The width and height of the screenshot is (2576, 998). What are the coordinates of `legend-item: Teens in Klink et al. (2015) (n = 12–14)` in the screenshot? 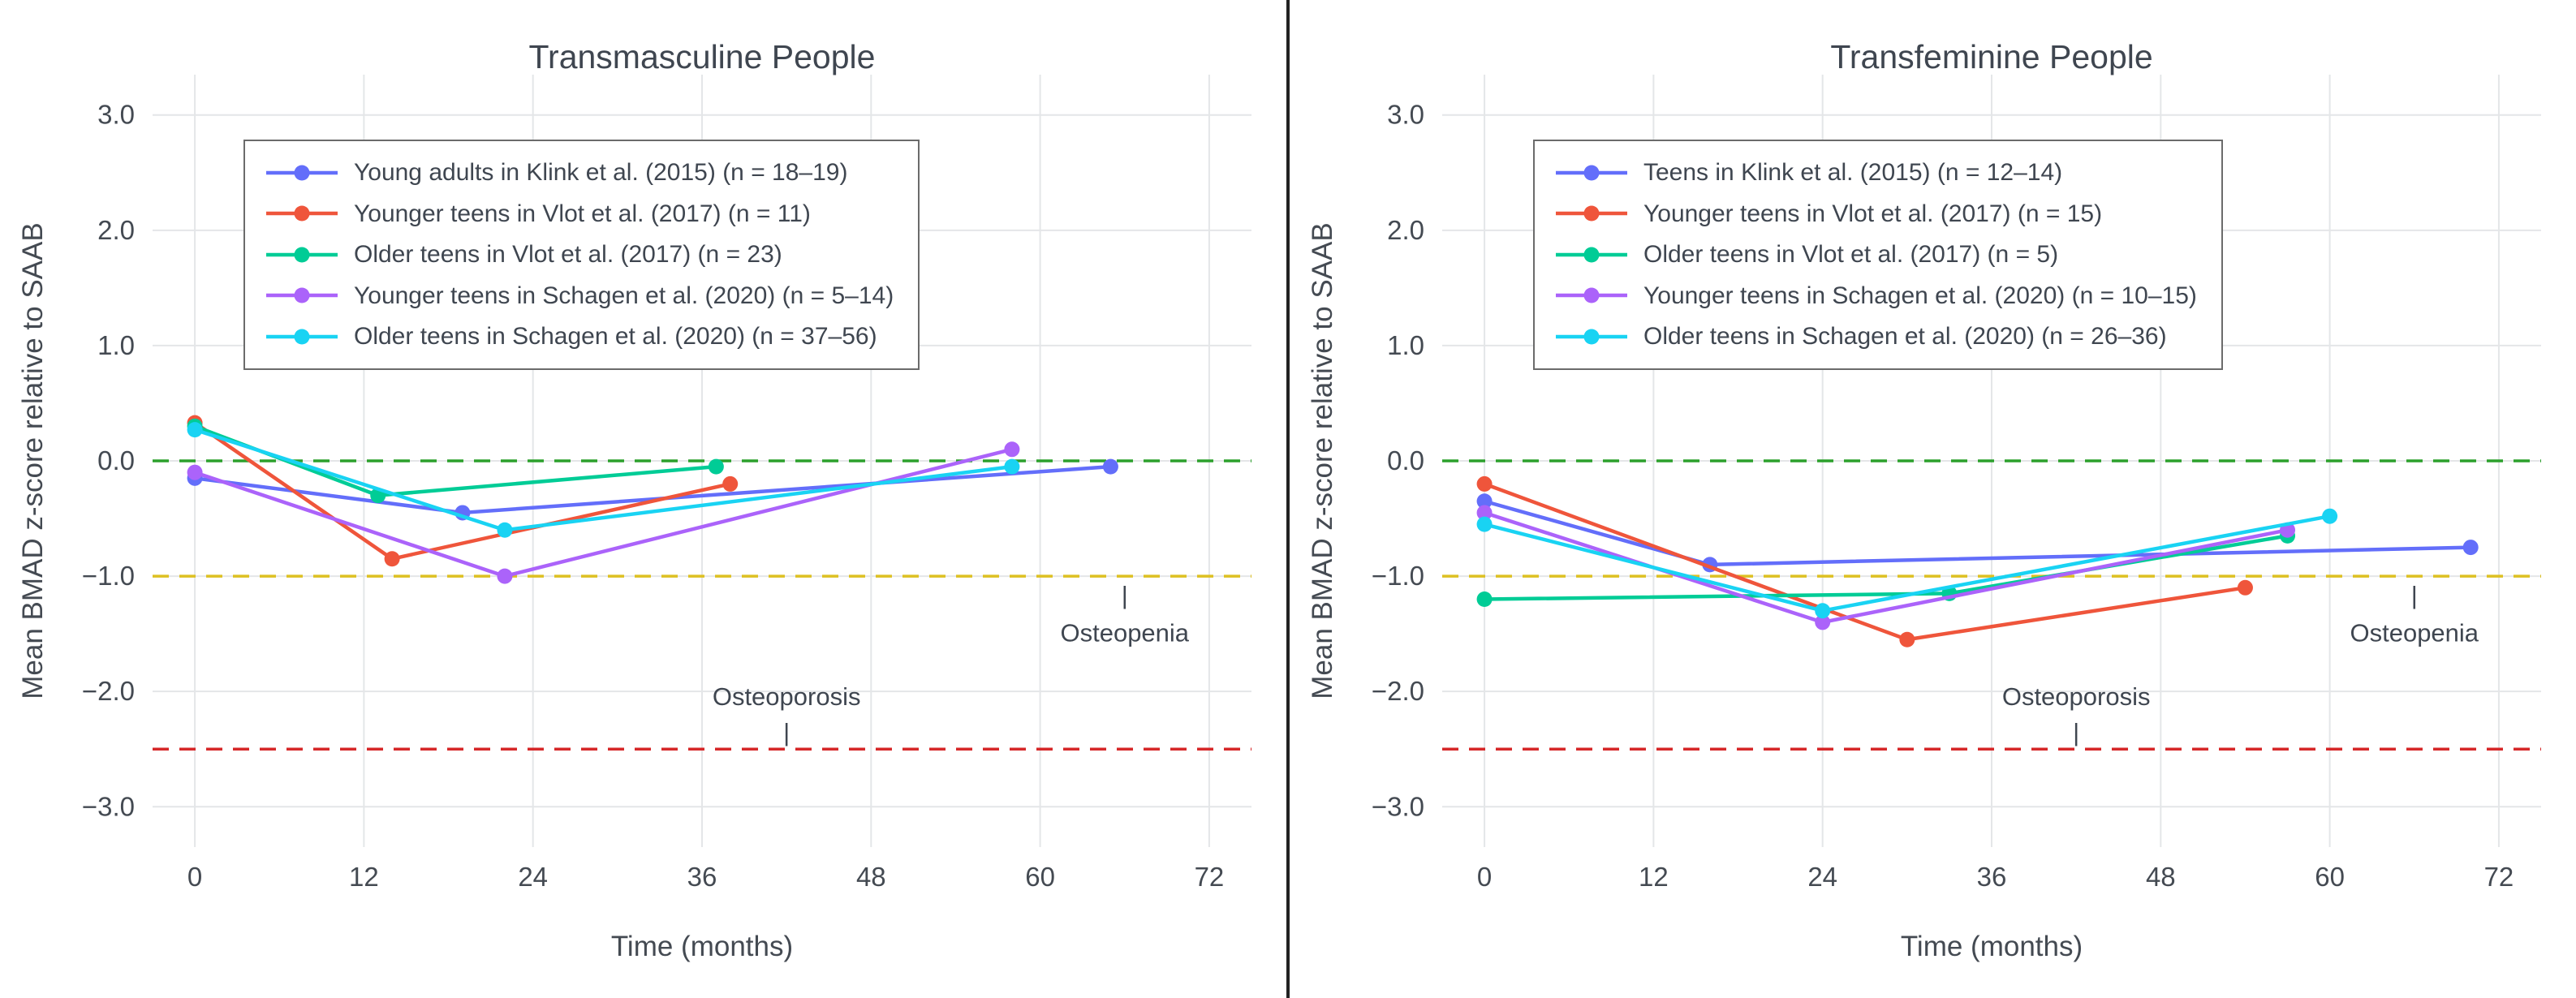 It's located at (1875, 172).